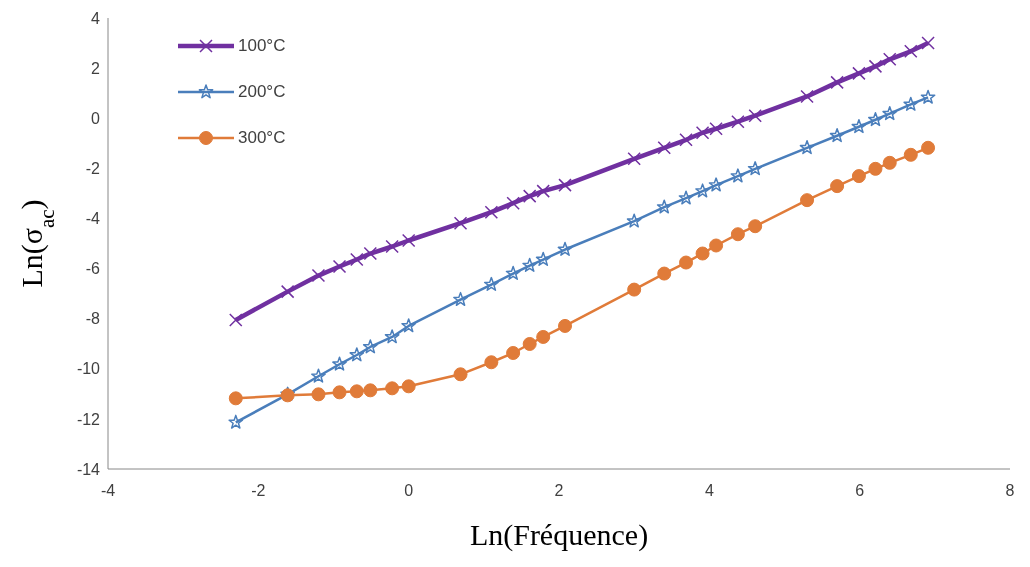  Describe the element at coordinates (258, 491) in the screenshot. I see `x-tick-label: -2` at that location.